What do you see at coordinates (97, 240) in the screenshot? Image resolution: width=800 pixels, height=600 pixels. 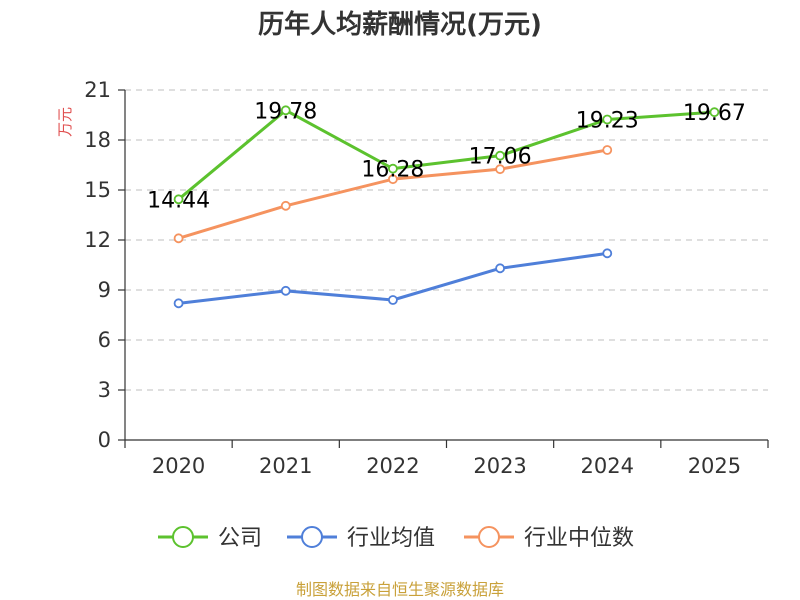 I see `y-tick-label: 12` at bounding box center [97, 240].